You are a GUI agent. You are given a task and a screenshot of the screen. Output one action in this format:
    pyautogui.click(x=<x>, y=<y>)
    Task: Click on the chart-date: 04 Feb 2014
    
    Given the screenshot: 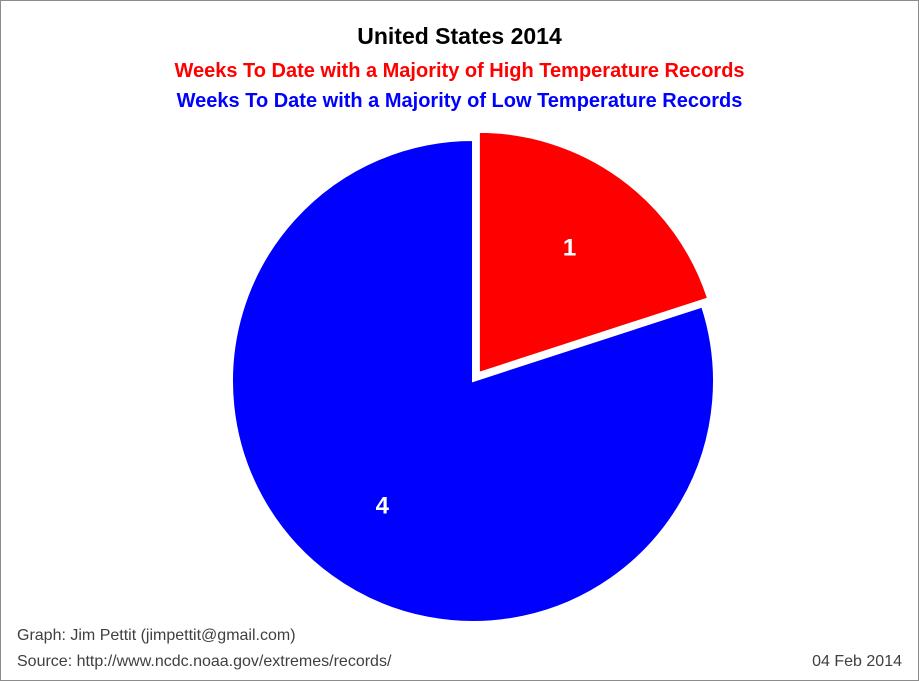 What is the action you would take?
    pyautogui.click(x=857, y=661)
    